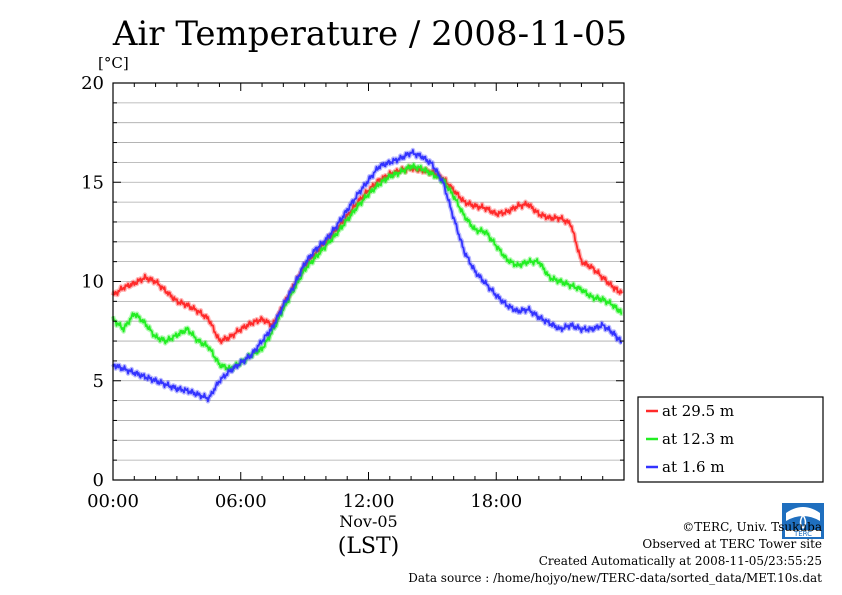 The image size is (842, 595). Describe the element at coordinates (698, 439) in the screenshot. I see `legend-label: at 12.3 m` at that location.